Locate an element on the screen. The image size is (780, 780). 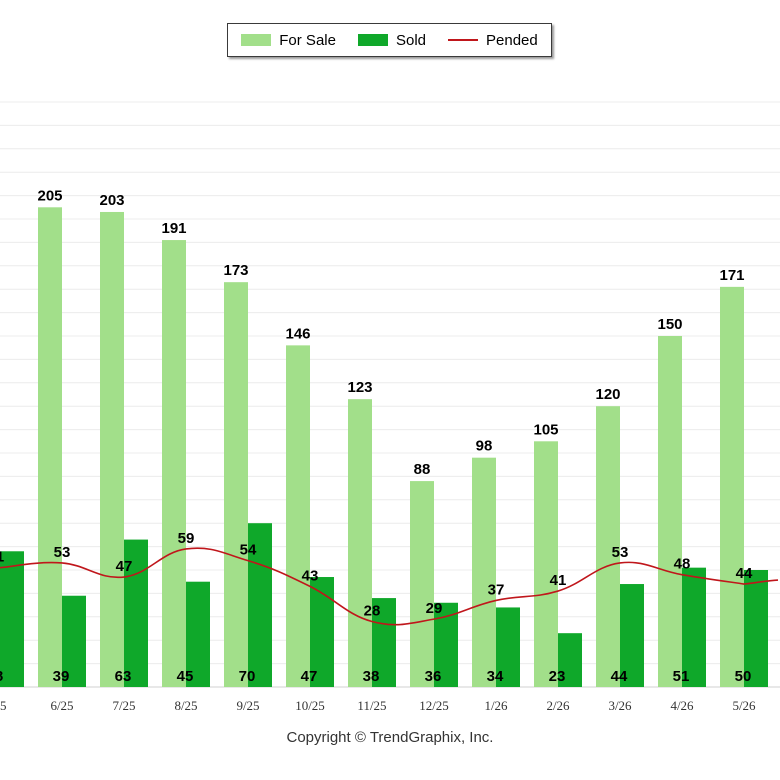
x-tick-label: 4/26 is located at coordinates (682, 705).